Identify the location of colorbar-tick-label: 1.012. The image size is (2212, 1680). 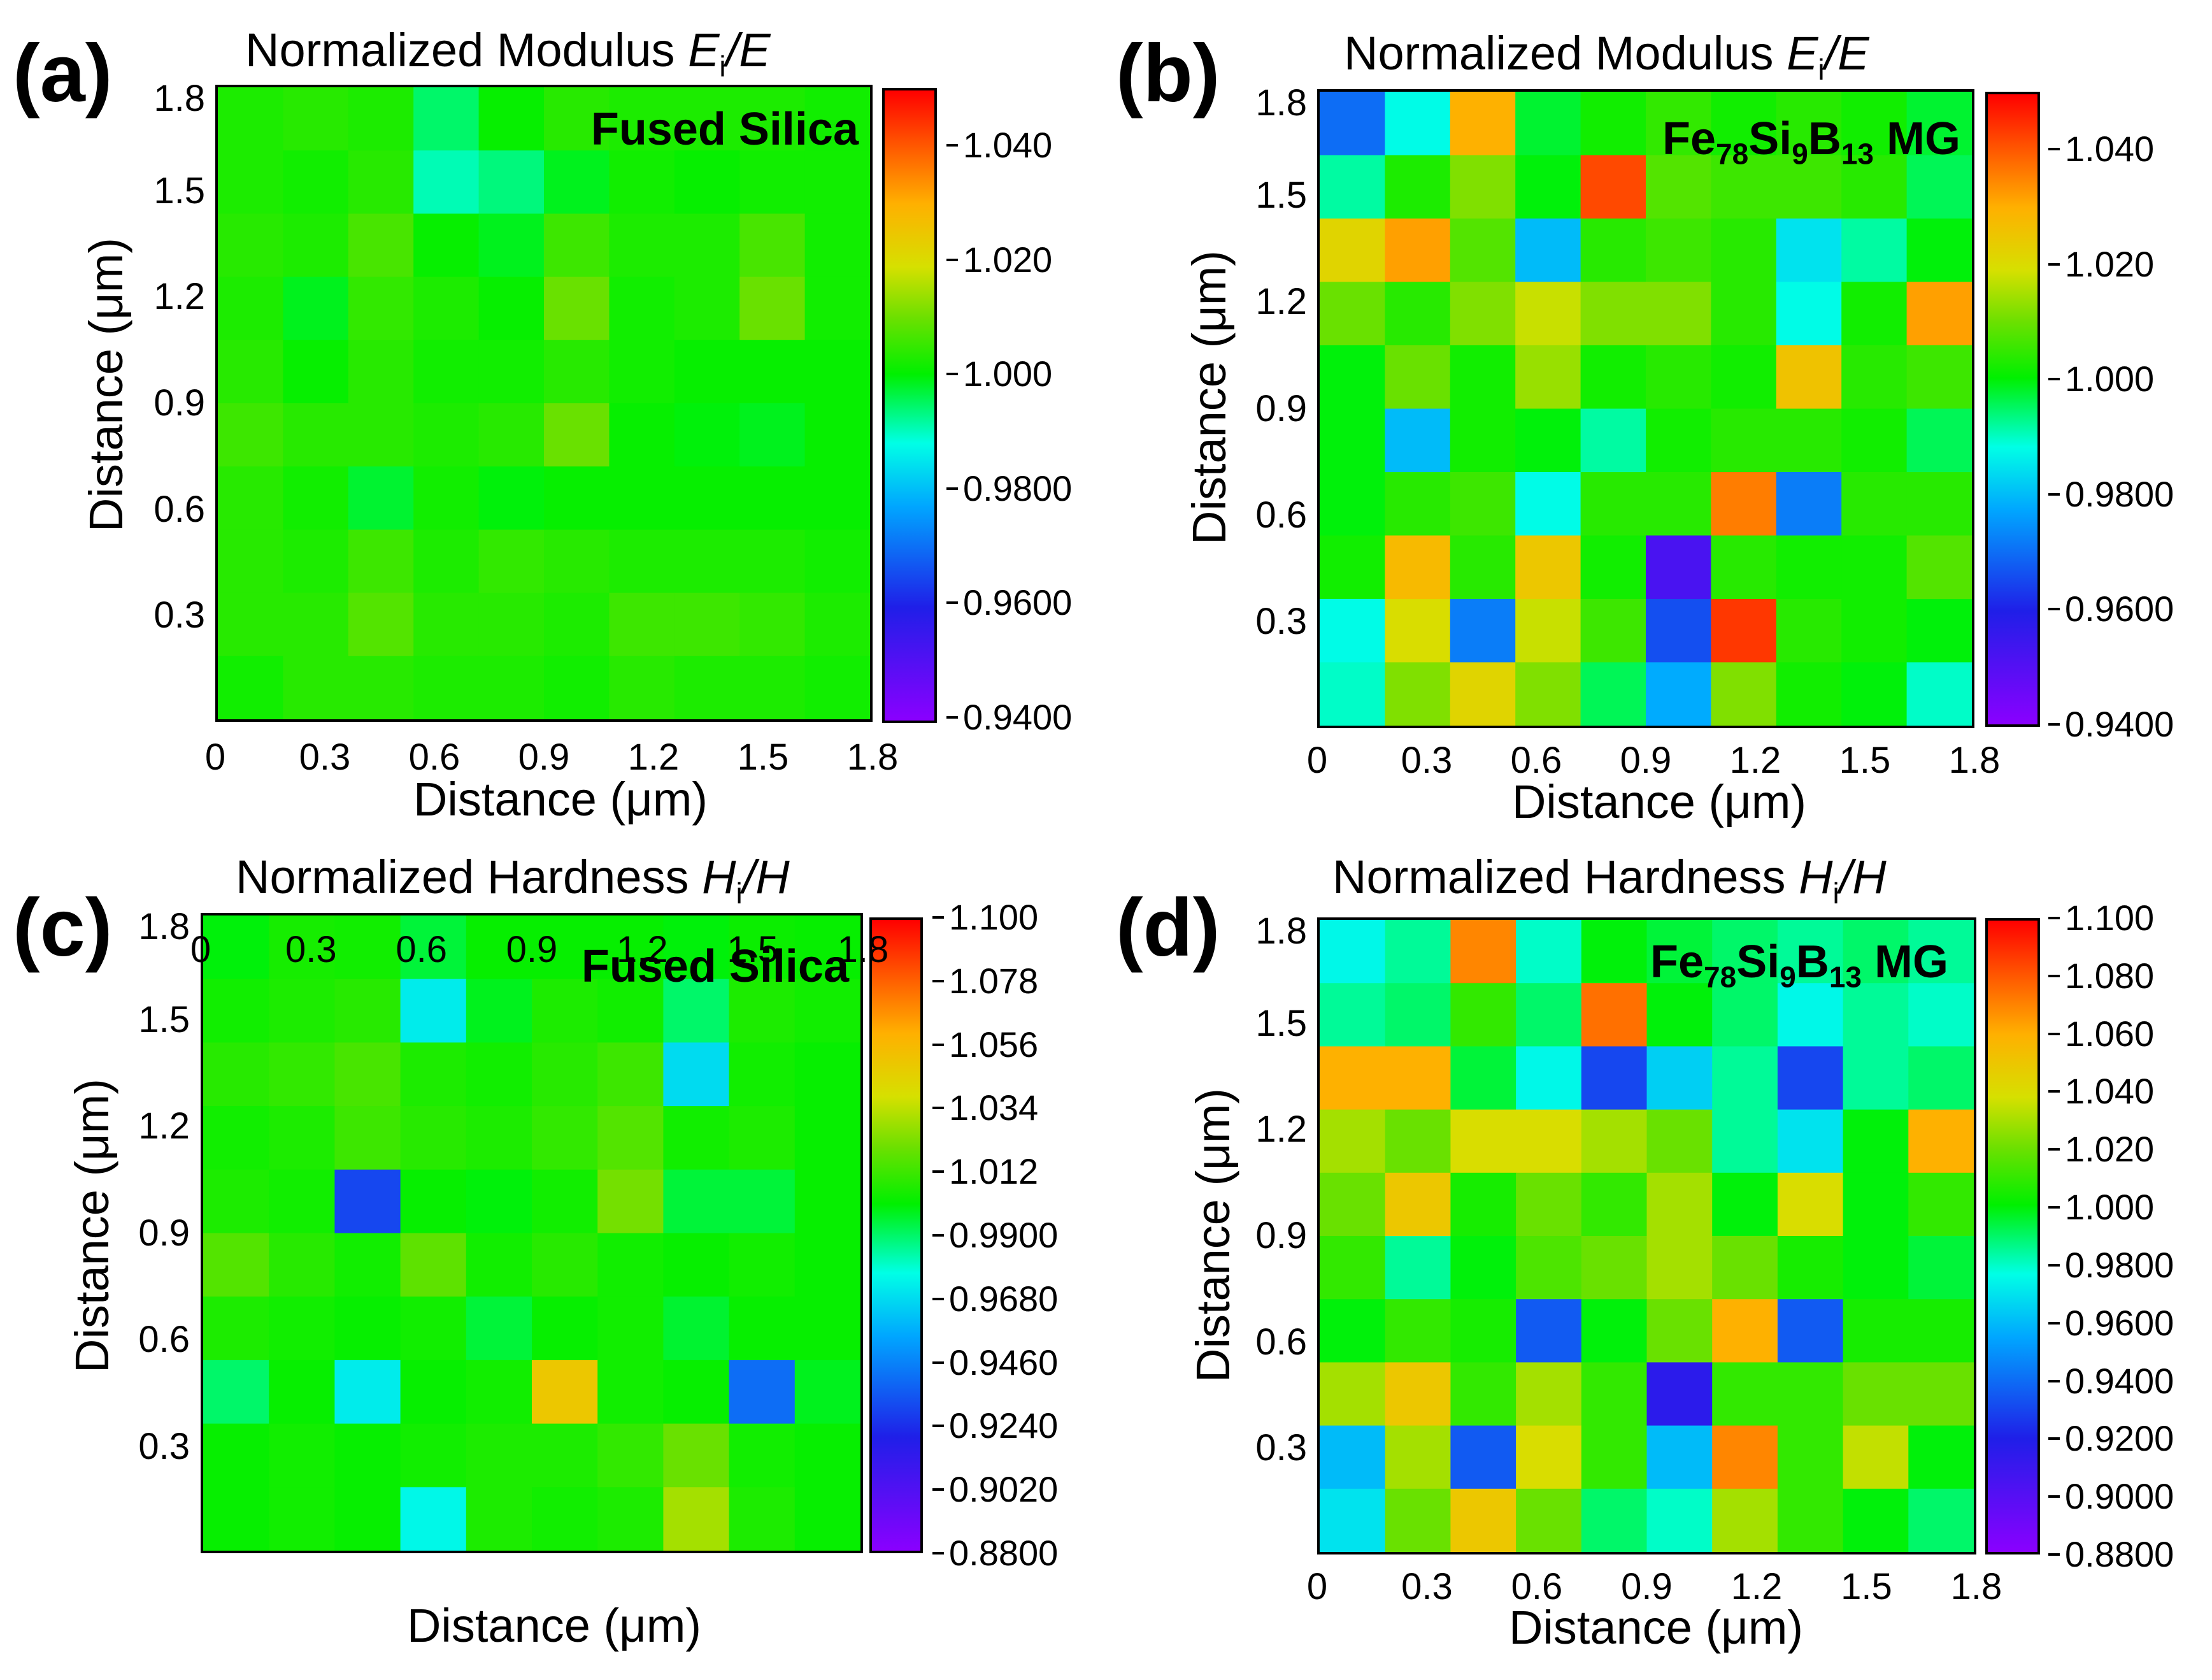
(994, 1171).